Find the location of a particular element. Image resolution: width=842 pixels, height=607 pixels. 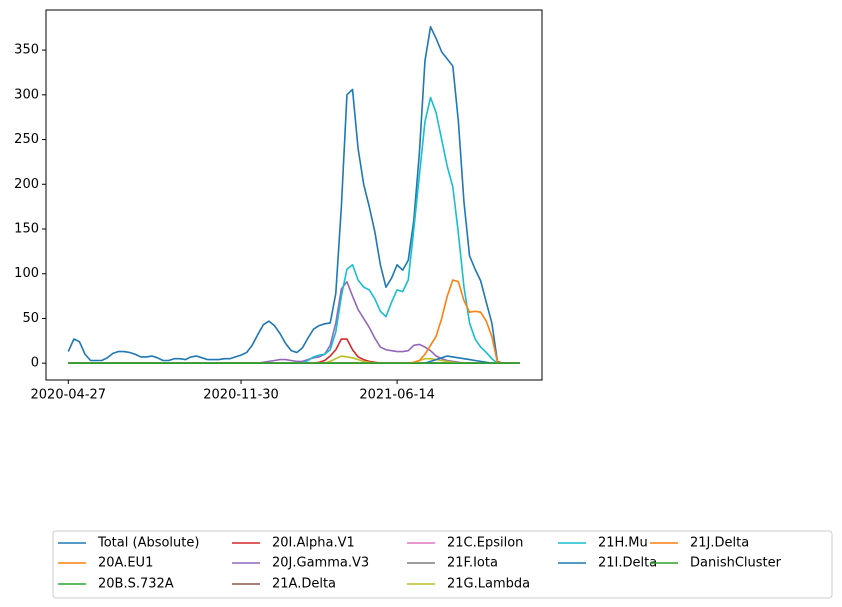

y-tick-label: 300 is located at coordinates (26, 94).